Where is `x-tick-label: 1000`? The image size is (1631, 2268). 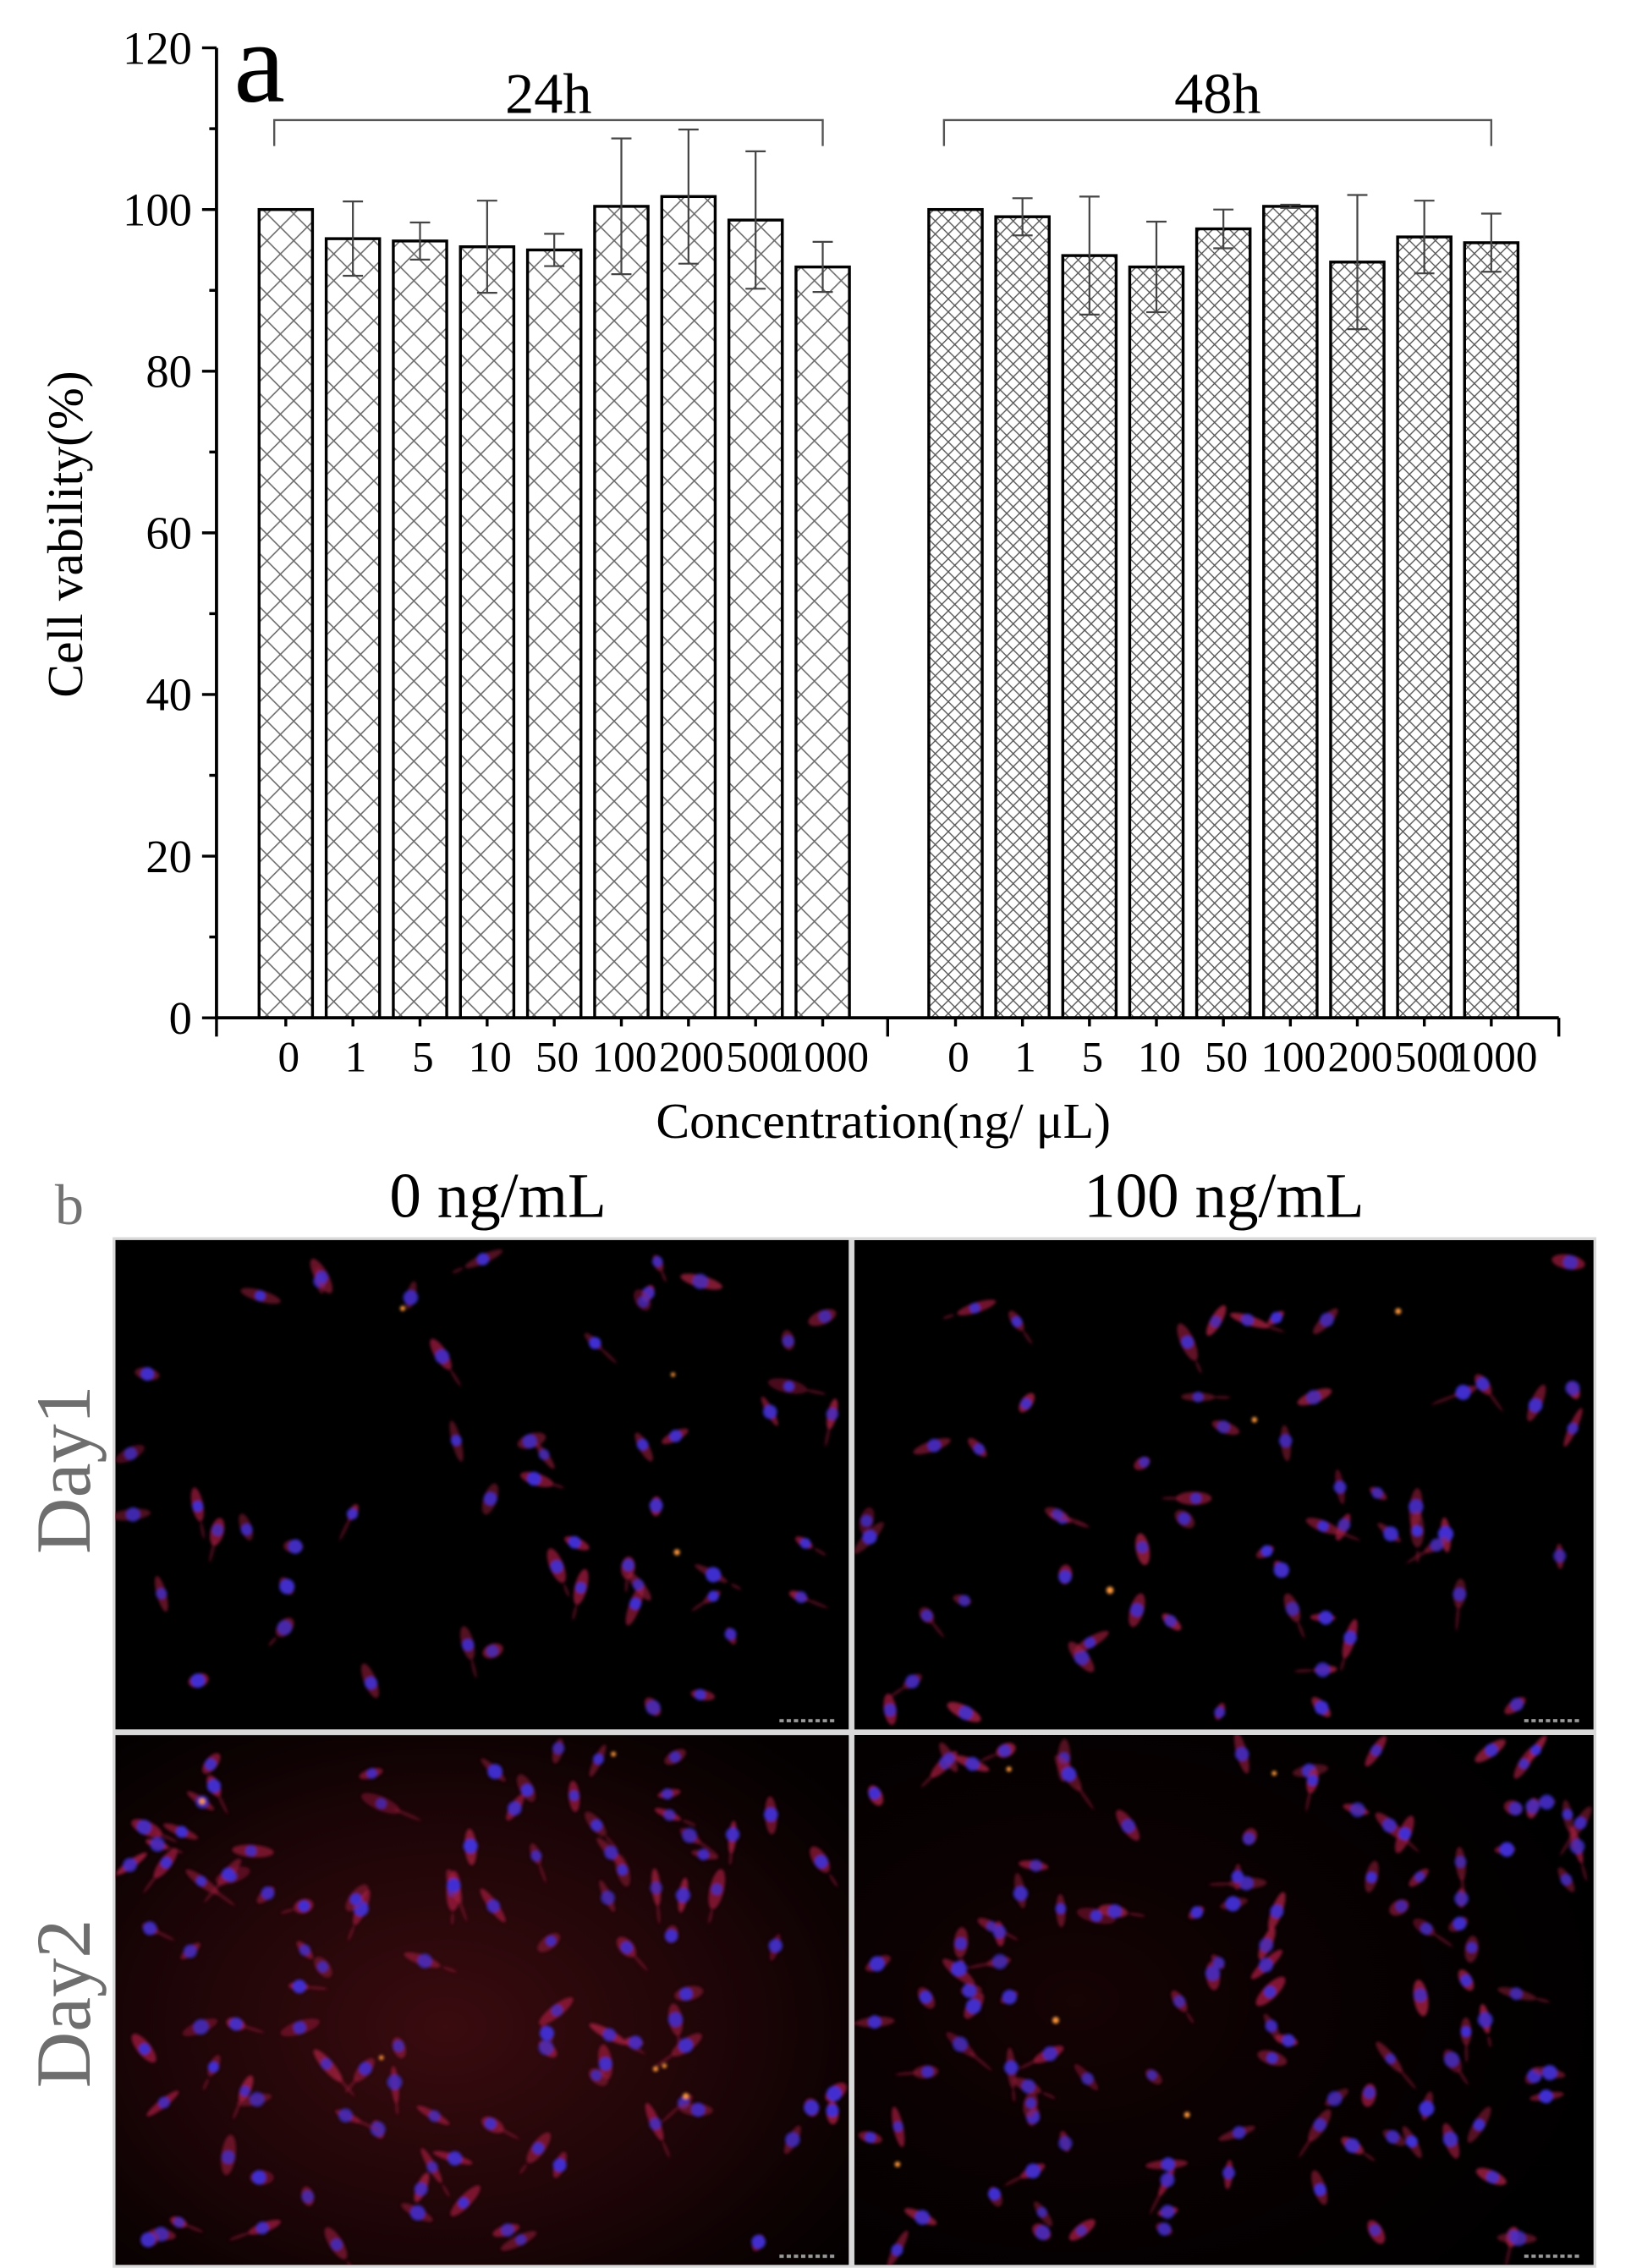
x-tick-label: 1000 is located at coordinates (1494, 1057).